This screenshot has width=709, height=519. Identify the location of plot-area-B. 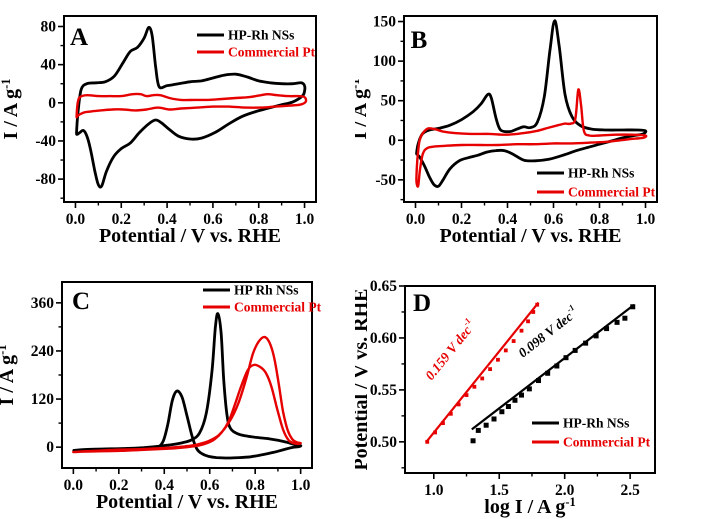
(531, 103).